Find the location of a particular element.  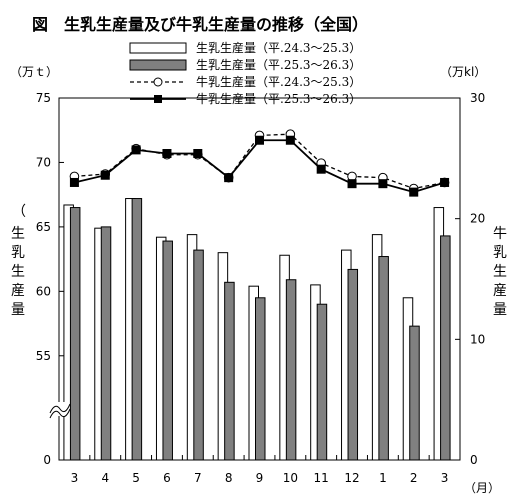

left-tick-label: 0 is located at coordinates (47, 460).